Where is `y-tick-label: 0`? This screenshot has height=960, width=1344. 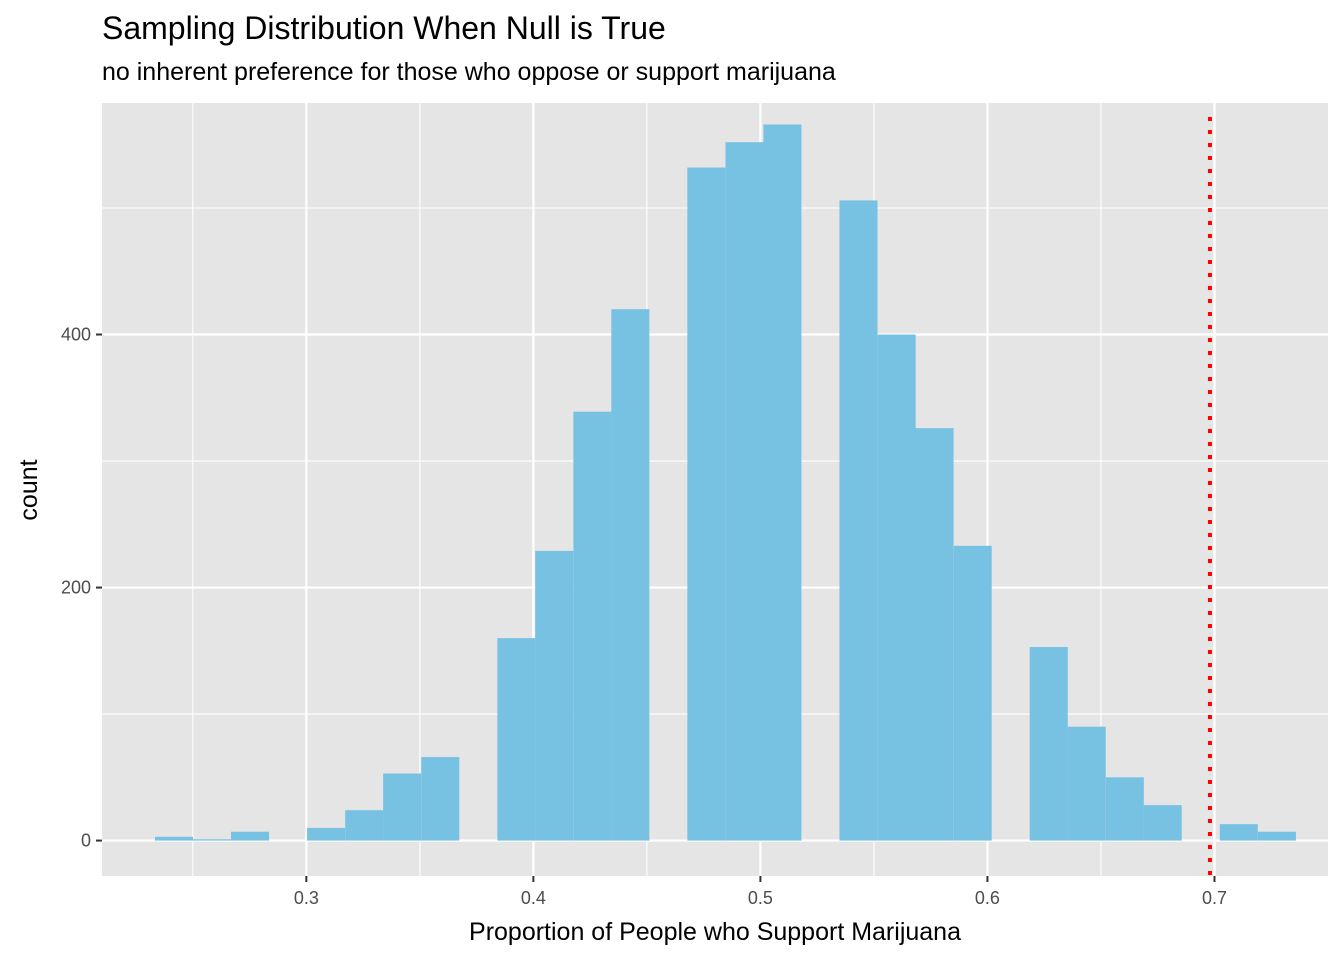
y-tick-label: 0 is located at coordinates (86, 841).